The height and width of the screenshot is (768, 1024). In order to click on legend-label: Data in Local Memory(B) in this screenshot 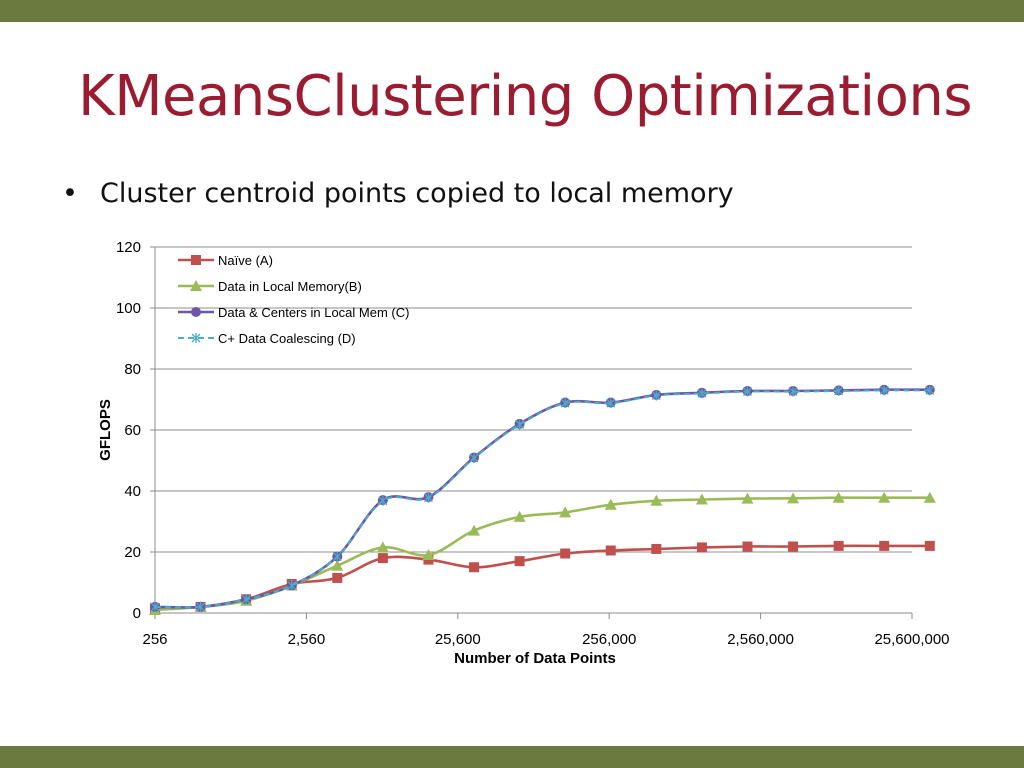, I will do `click(290, 286)`.